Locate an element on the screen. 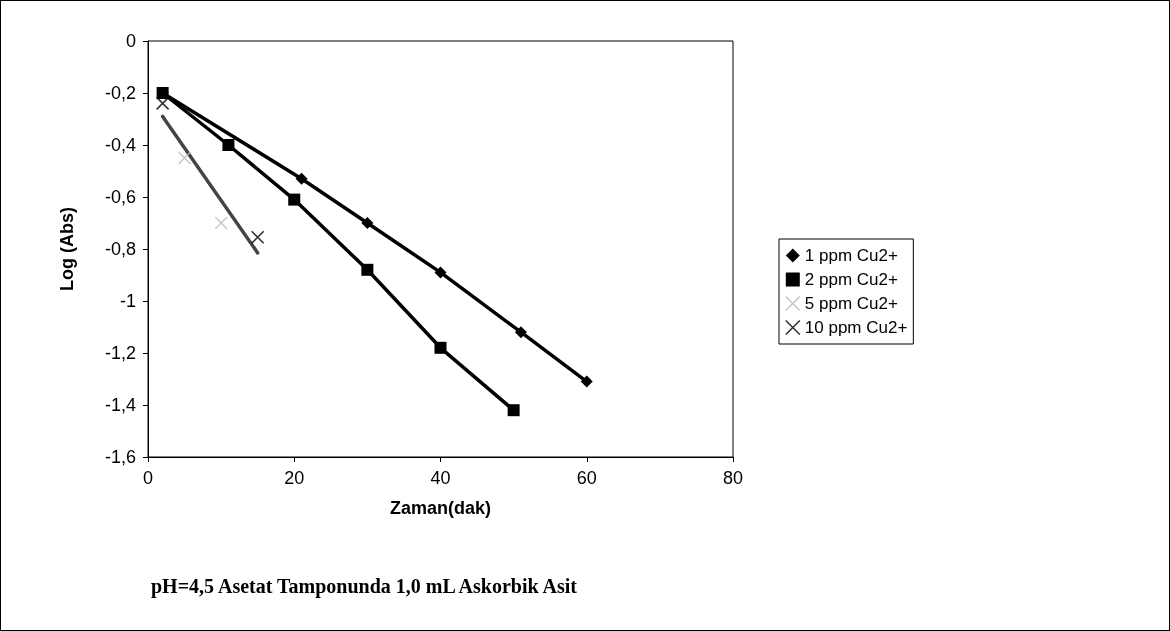  x-tick-label: 80 is located at coordinates (733, 478).